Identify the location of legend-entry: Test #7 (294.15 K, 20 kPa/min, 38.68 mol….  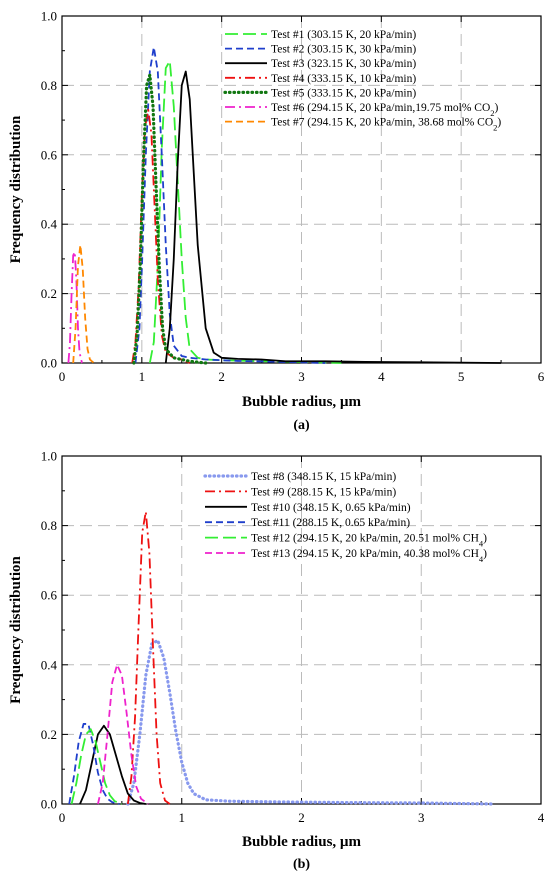
(386, 125).